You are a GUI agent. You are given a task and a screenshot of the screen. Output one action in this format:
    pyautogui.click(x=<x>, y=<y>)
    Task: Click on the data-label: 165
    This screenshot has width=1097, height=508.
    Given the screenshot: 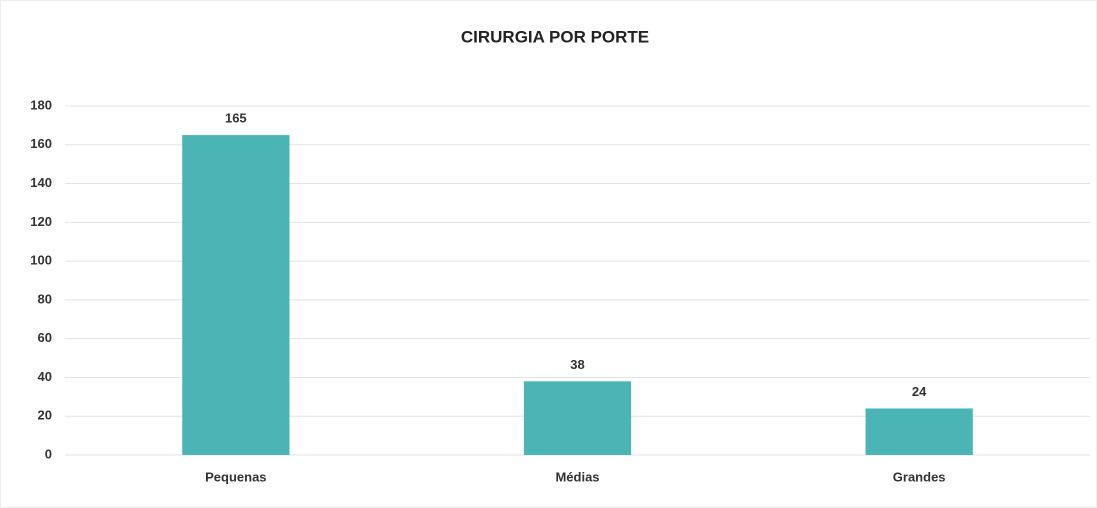 What is the action you would take?
    pyautogui.click(x=236, y=118)
    